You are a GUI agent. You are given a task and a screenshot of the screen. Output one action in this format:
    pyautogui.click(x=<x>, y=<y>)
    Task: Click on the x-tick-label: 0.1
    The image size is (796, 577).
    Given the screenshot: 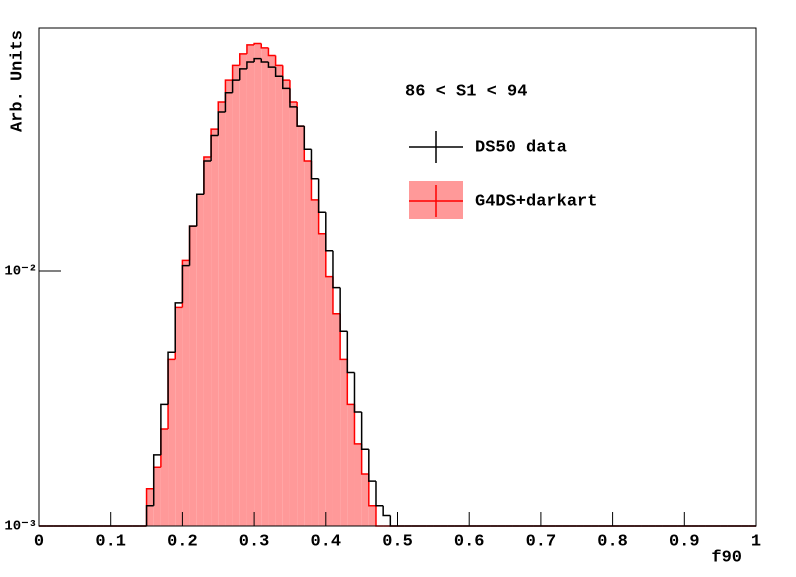 What is the action you would take?
    pyautogui.click(x=110, y=541)
    